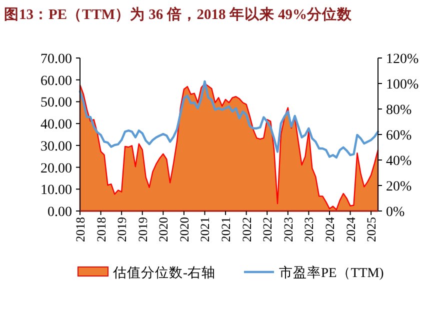 This screenshot has height=336, width=434. I want to click on y-tick-label: 20.00, so click(56, 168).